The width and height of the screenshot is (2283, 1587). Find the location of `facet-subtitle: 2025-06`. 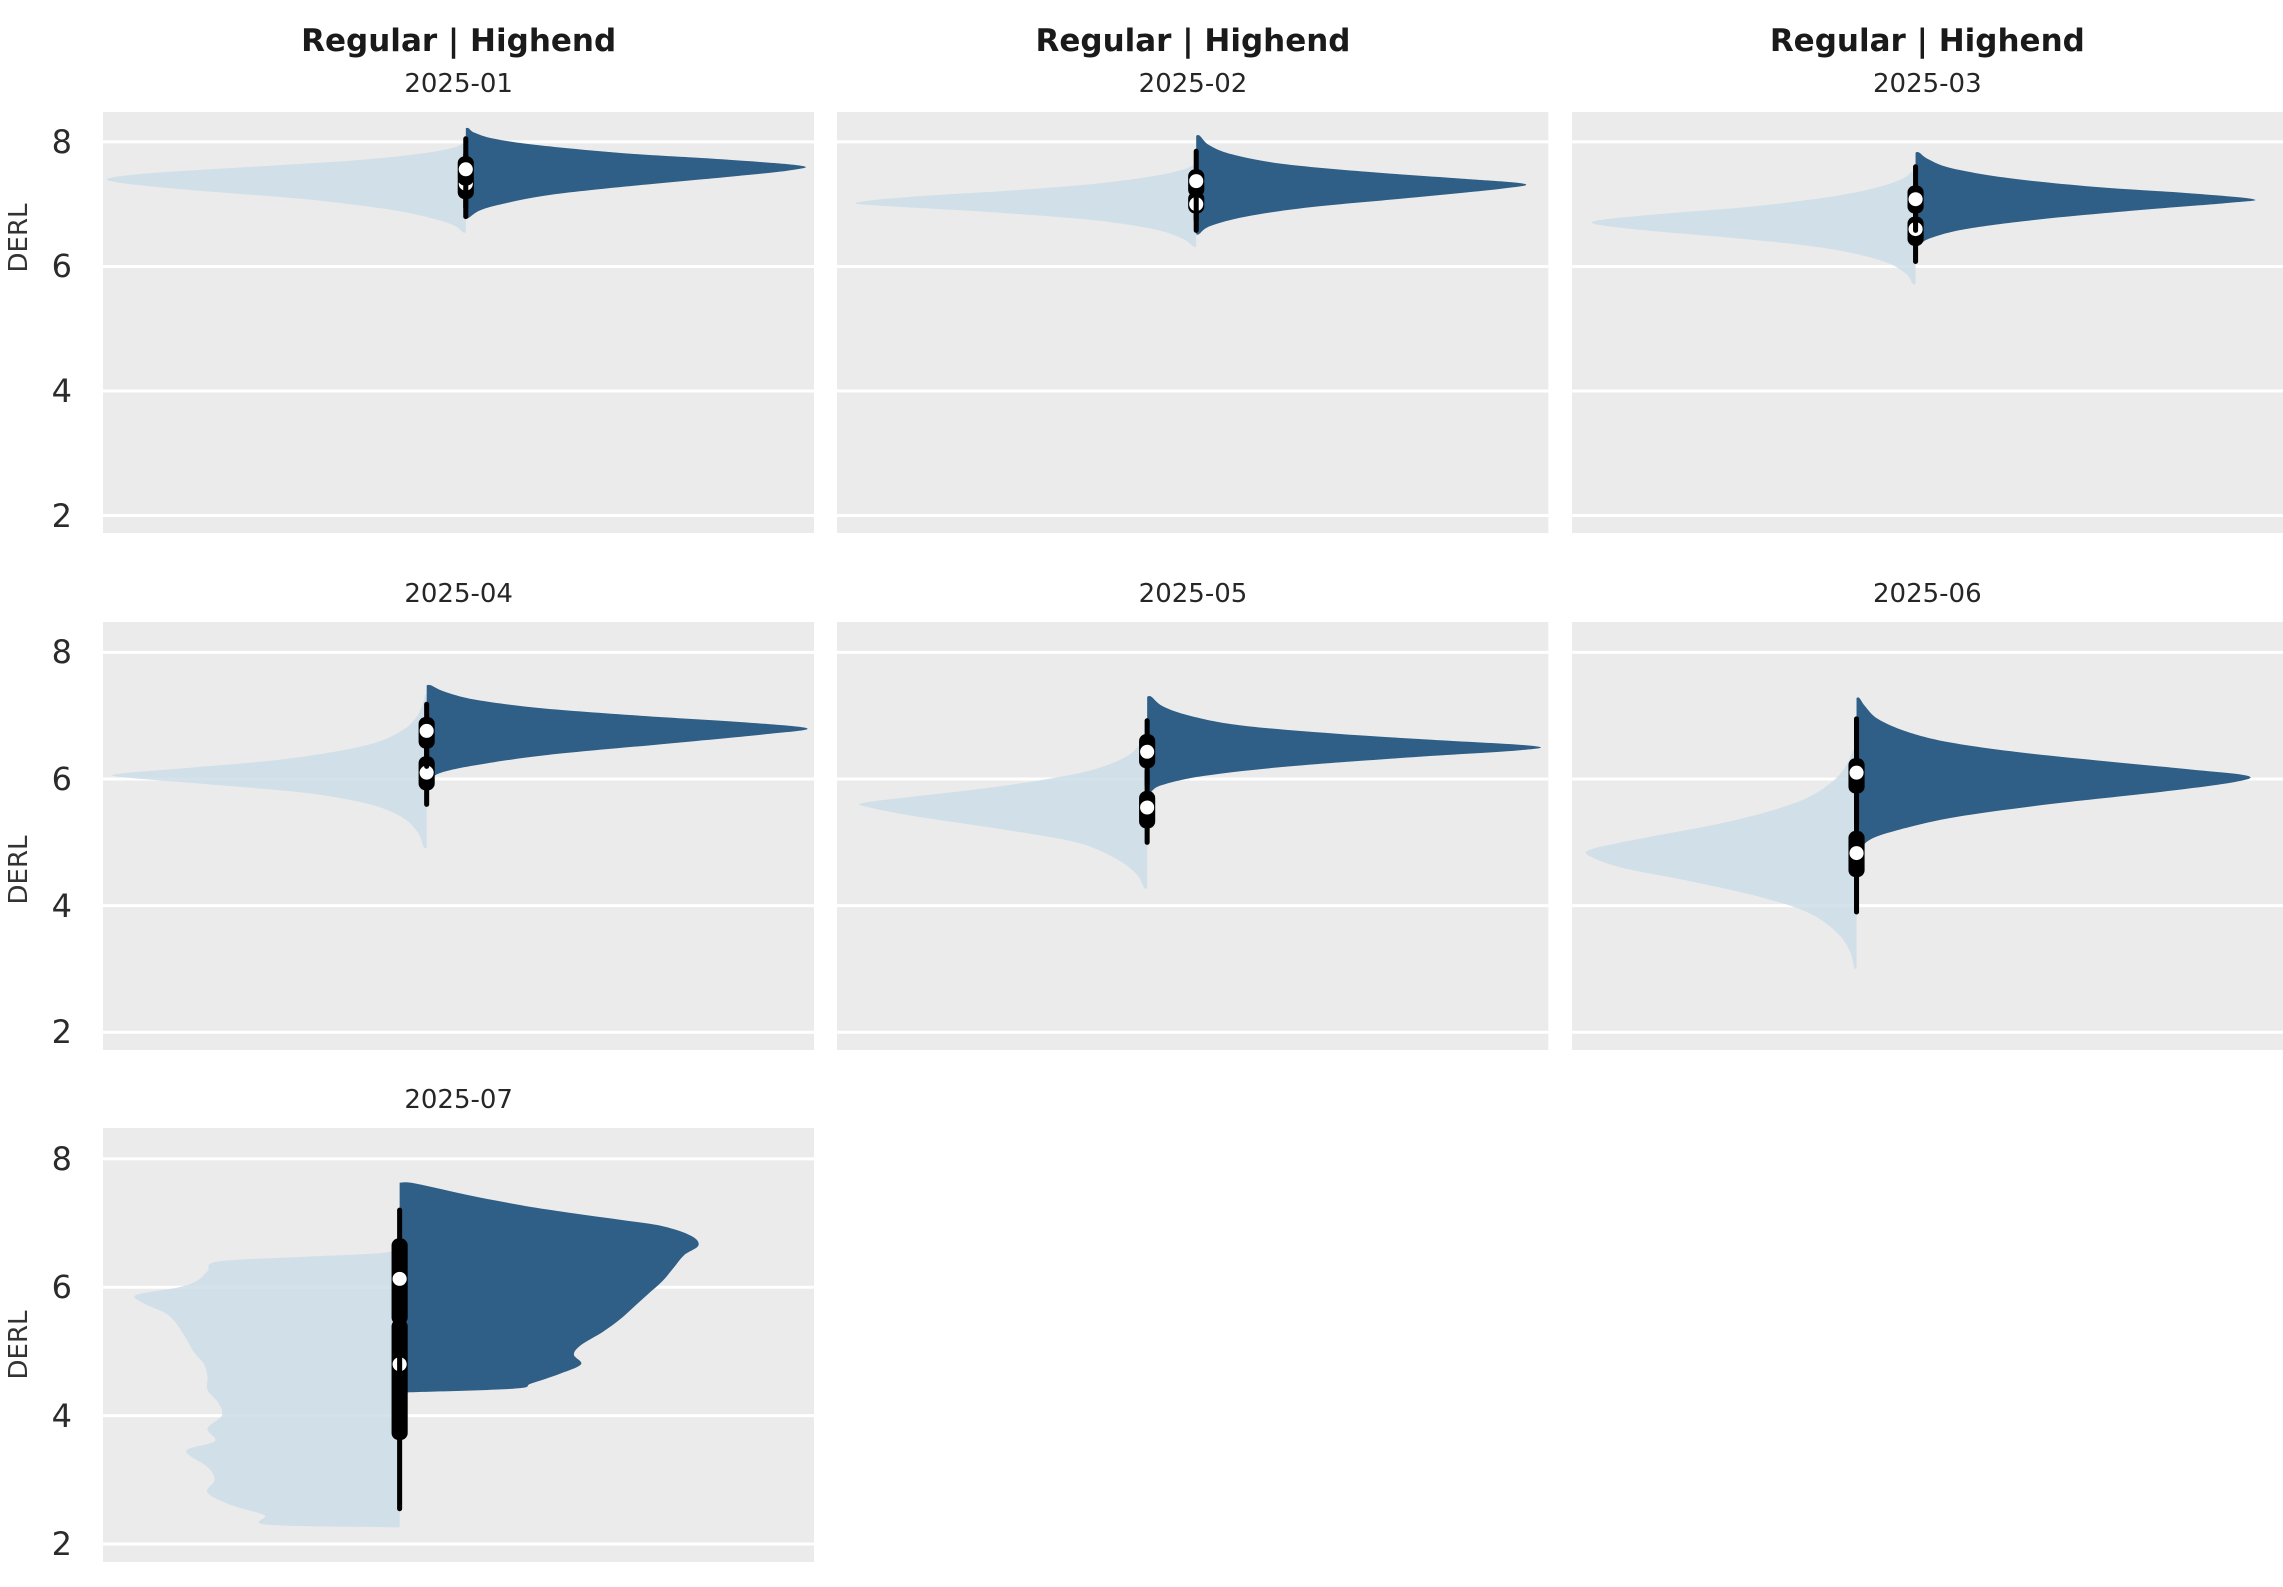

facet-subtitle: 2025-06 is located at coordinates (1927, 593).